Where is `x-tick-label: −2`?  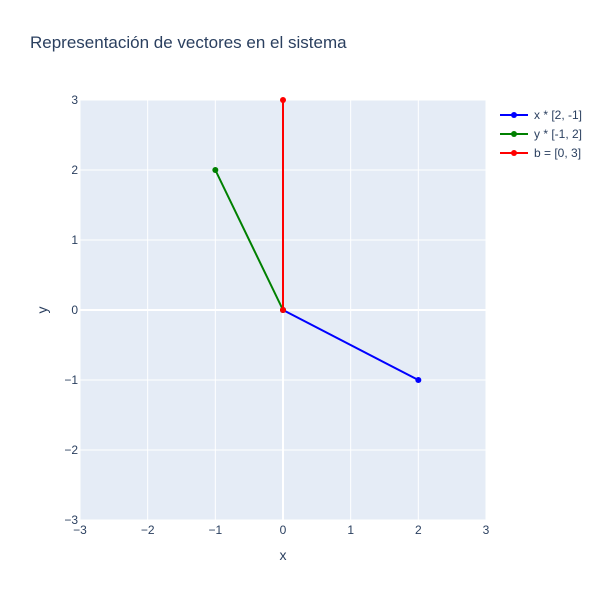
x-tick-label: −2 is located at coordinates (148, 530).